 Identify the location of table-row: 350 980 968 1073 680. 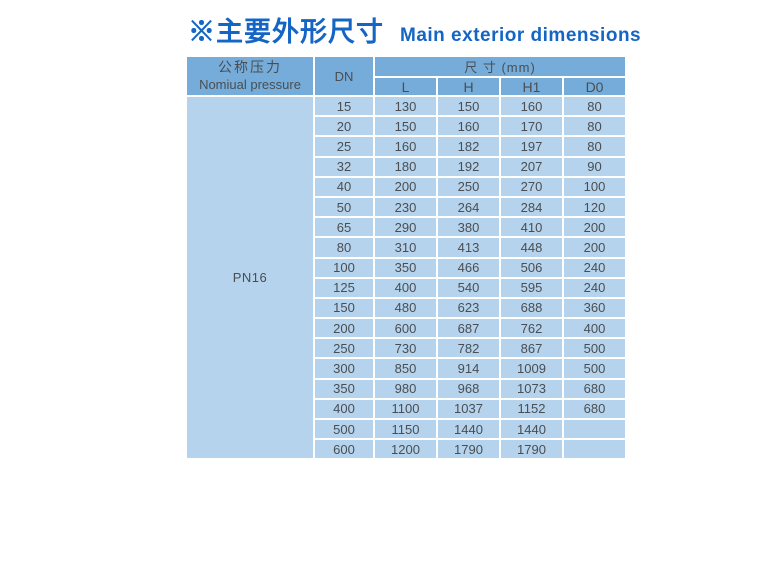
(407, 388).